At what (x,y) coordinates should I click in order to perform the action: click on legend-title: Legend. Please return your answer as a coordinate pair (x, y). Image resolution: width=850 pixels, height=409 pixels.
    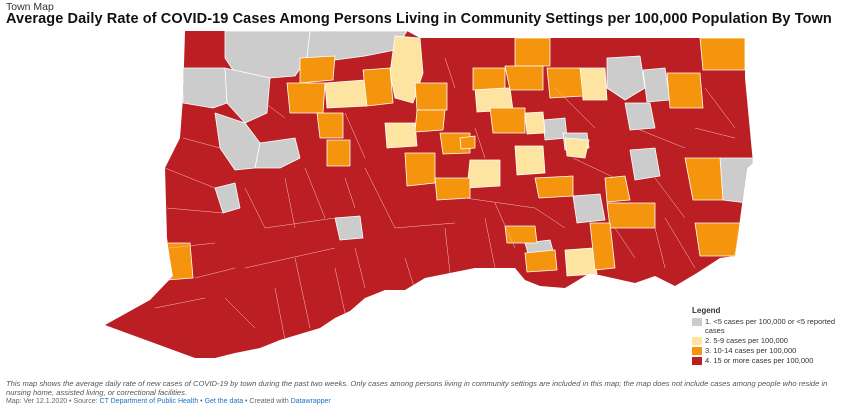
    Looking at the image, I should click on (706, 310).